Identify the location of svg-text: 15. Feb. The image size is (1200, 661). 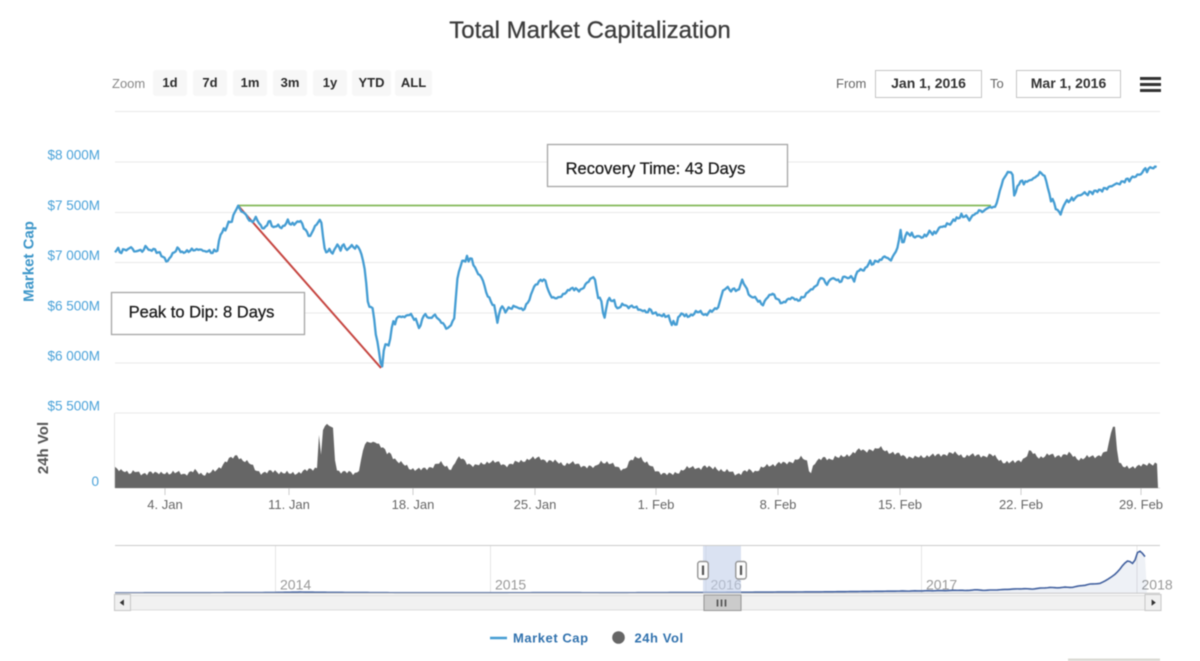
(900, 504).